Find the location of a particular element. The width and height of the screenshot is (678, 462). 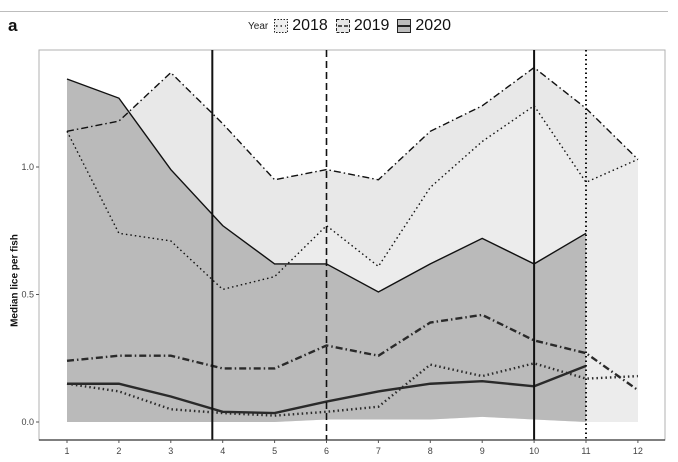

median-line-2020 is located at coordinates (327, 389).